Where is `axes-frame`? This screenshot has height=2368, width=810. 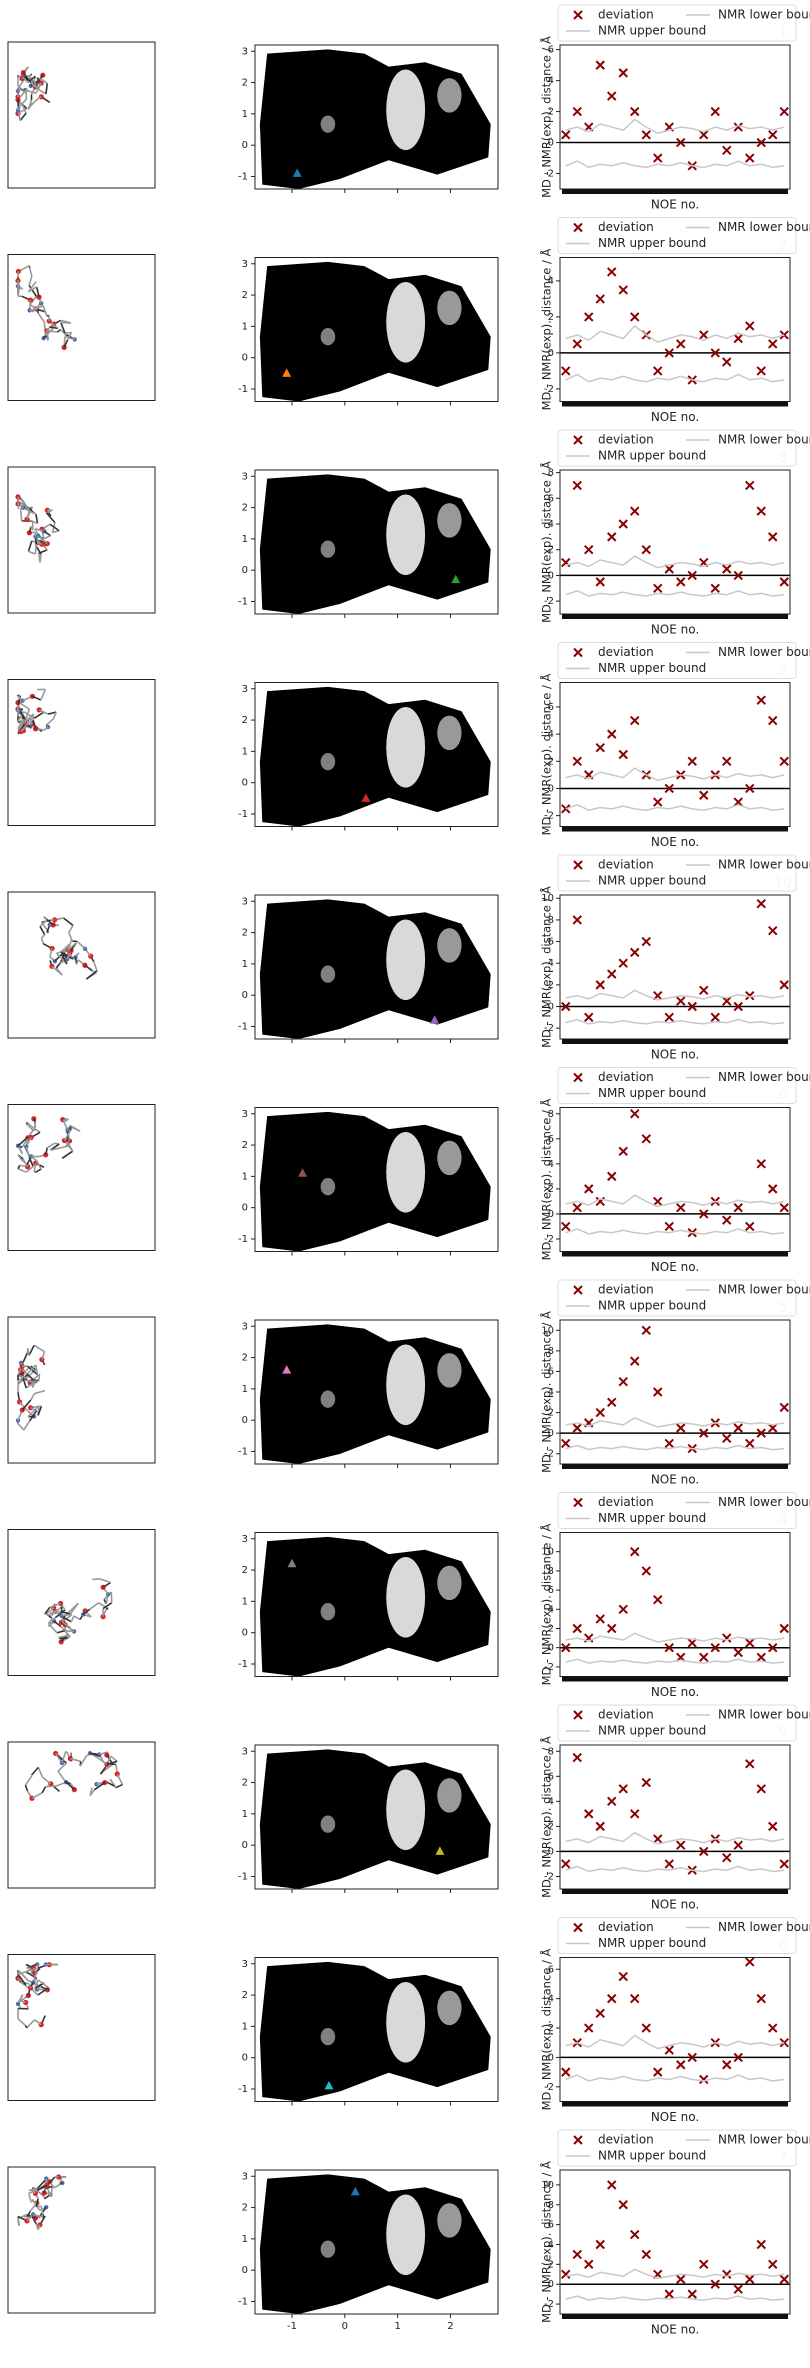 axes-frame is located at coordinates (675, 967).